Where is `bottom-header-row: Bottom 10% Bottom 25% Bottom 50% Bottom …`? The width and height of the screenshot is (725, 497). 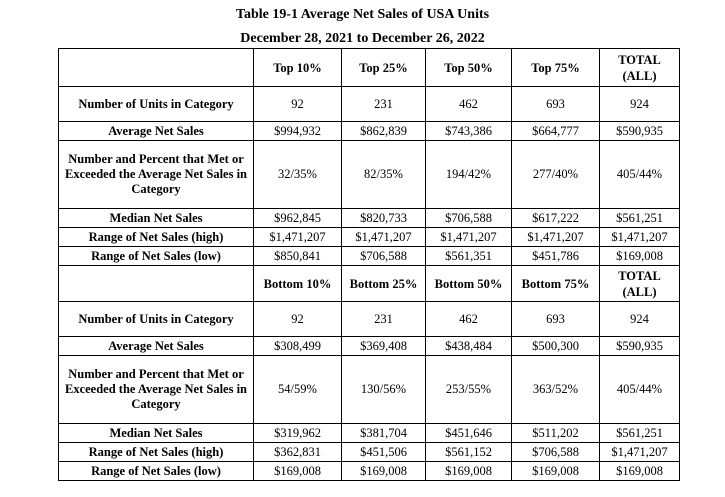
bottom-header-row: Bottom 10% Bottom 25% Bottom 50% Bottom … is located at coordinates (369, 283).